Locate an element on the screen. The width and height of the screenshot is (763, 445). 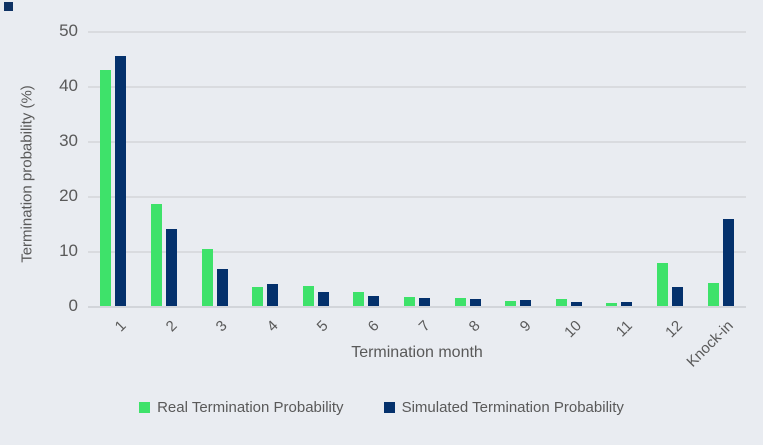
corner-marker is located at coordinates (8, 6).